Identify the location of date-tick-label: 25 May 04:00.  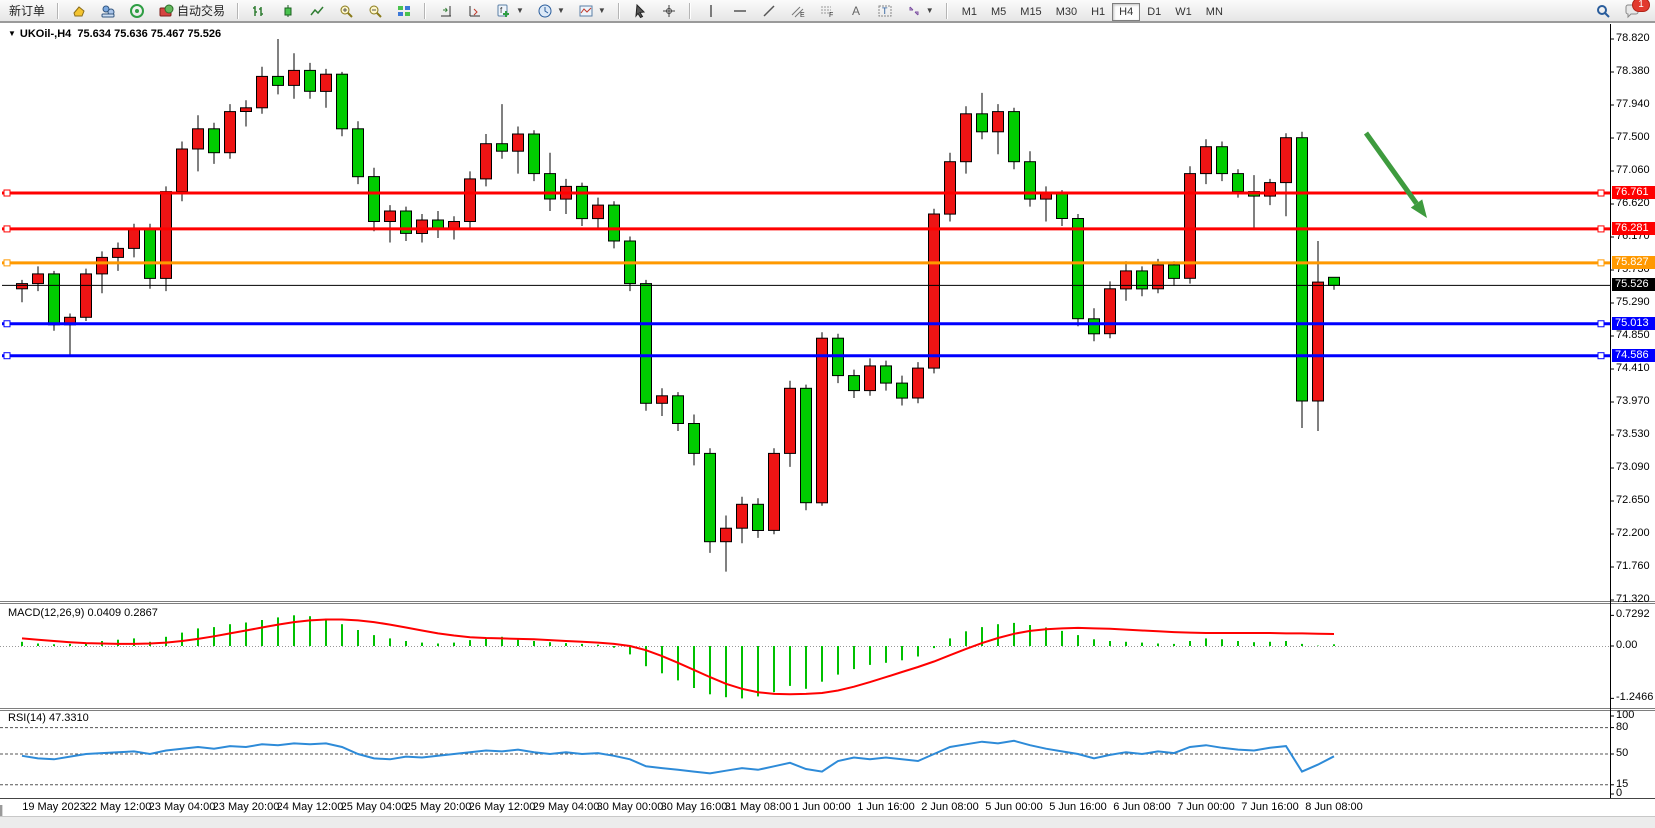
(374, 807).